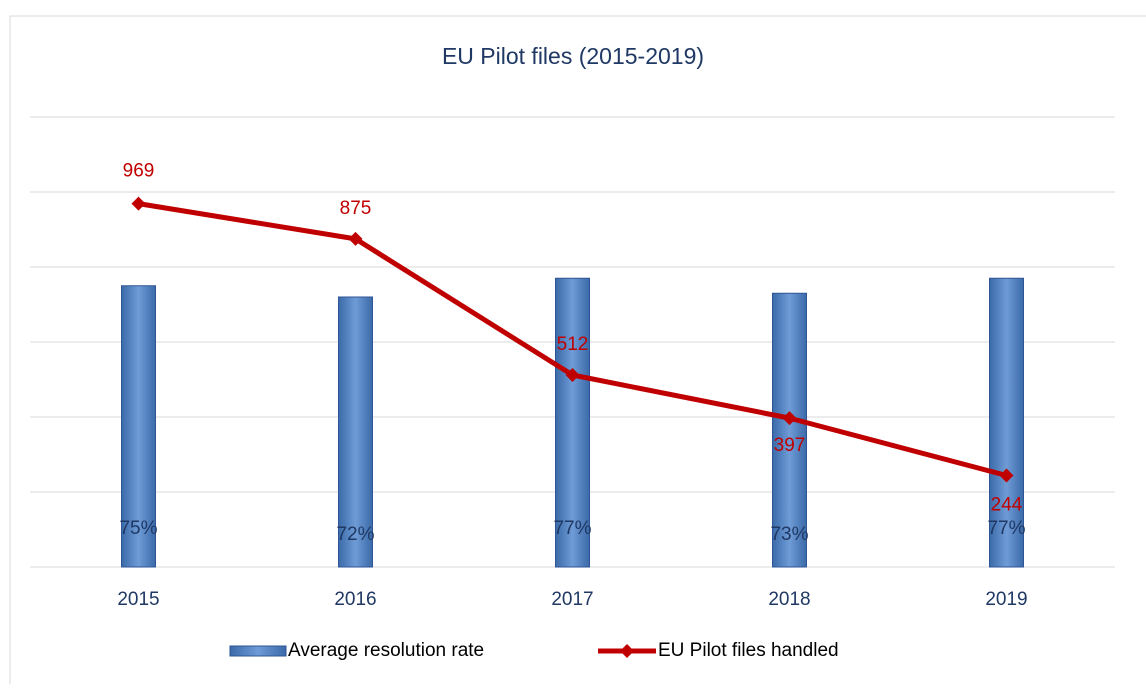  What do you see at coordinates (790, 445) in the screenshot?
I see `data-label: 397` at bounding box center [790, 445].